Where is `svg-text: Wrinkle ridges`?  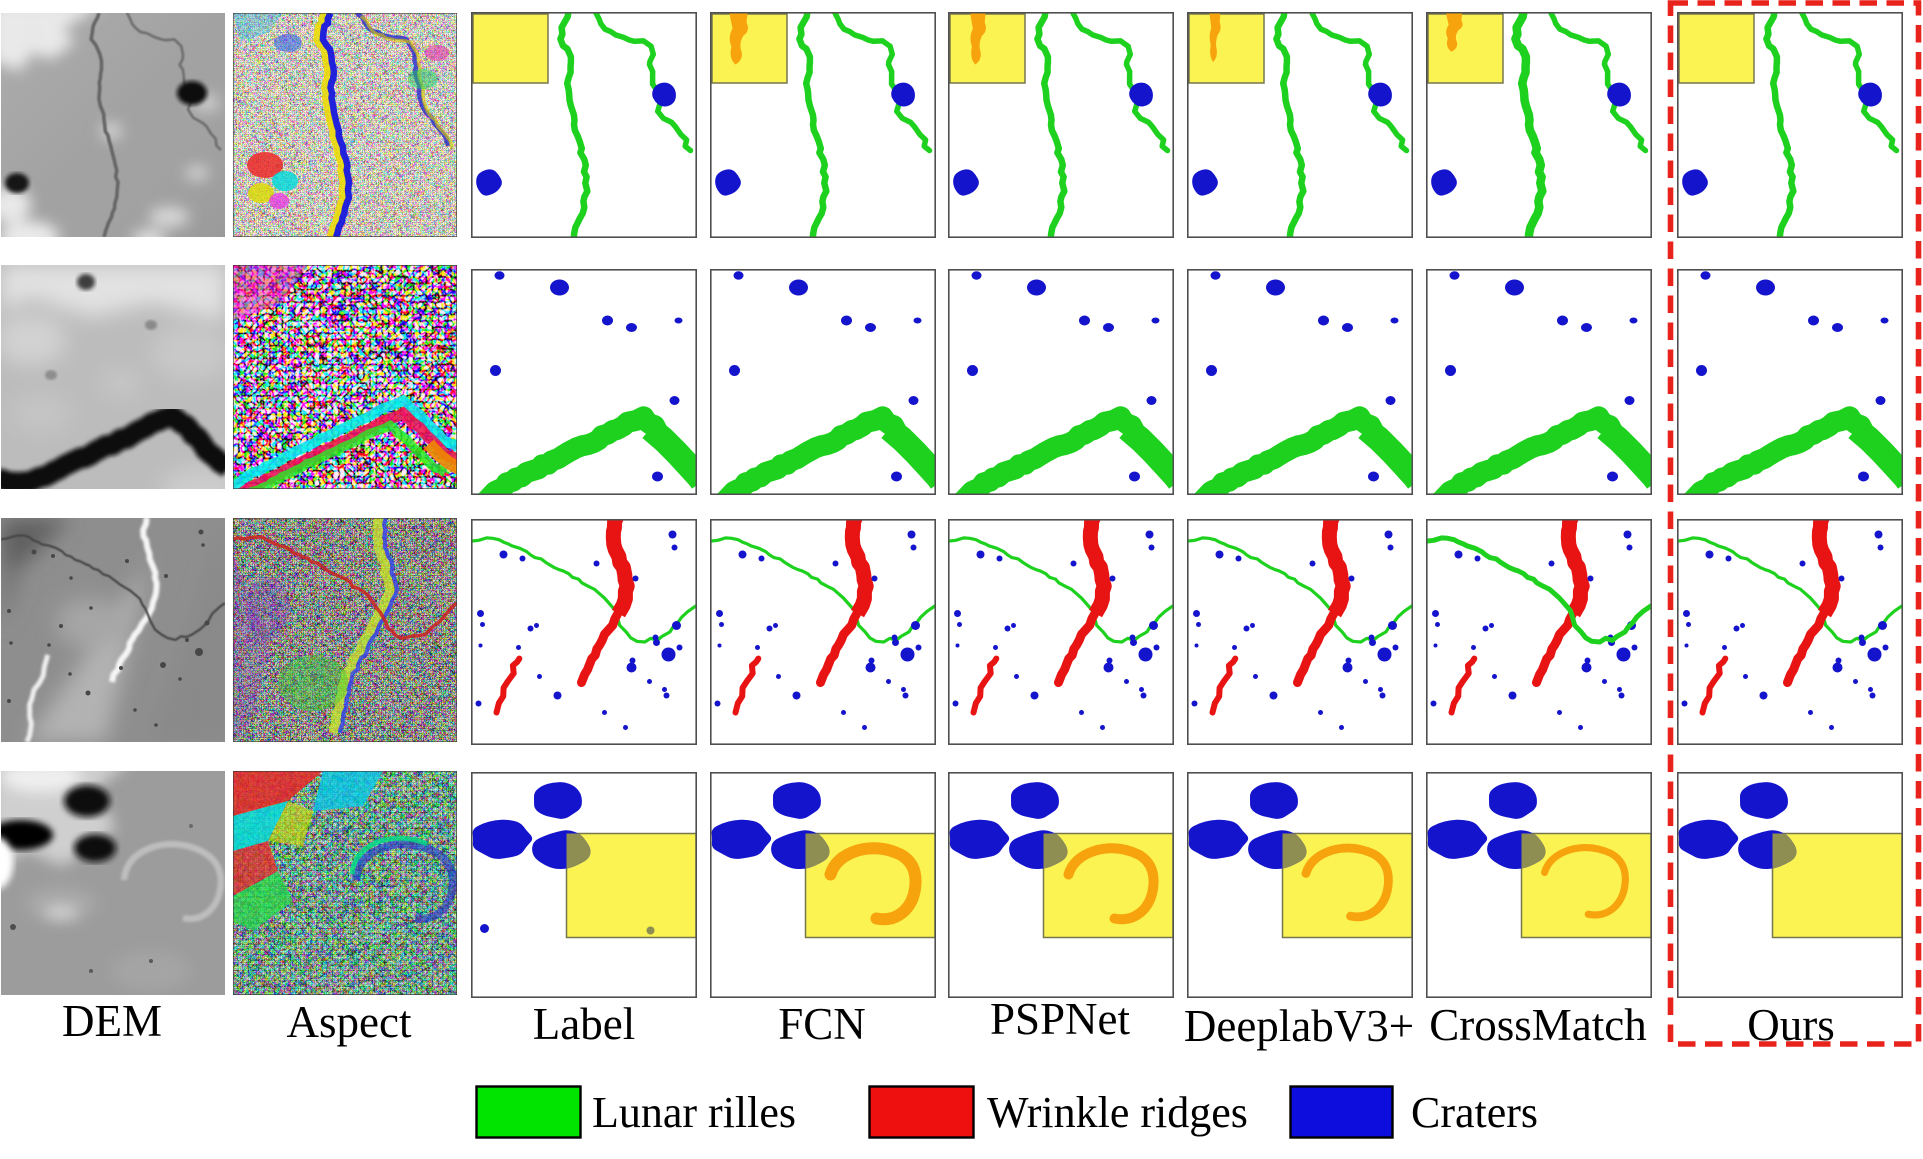 svg-text: Wrinkle ridges is located at coordinates (1117, 1112).